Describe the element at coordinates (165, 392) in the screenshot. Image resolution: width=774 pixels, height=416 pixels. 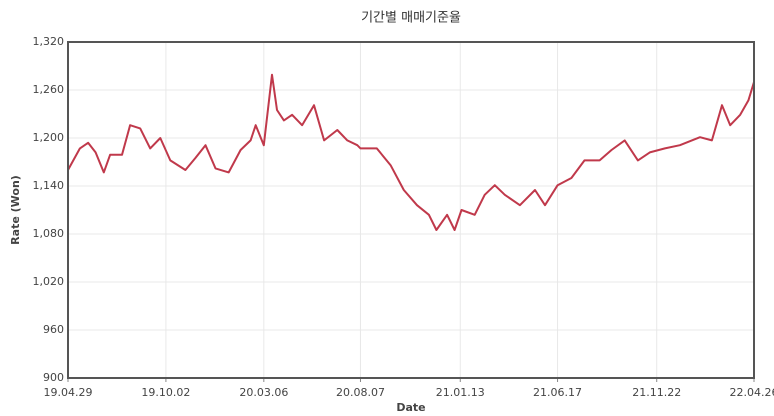
I see `x-tick-label: 19.10.02` at that location.